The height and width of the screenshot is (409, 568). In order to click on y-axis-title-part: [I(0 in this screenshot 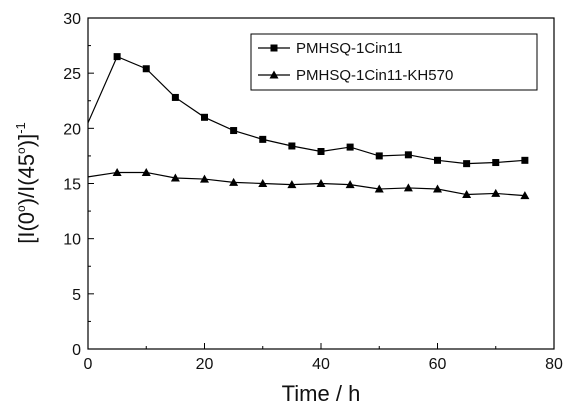, I will do `click(26, 228)`.